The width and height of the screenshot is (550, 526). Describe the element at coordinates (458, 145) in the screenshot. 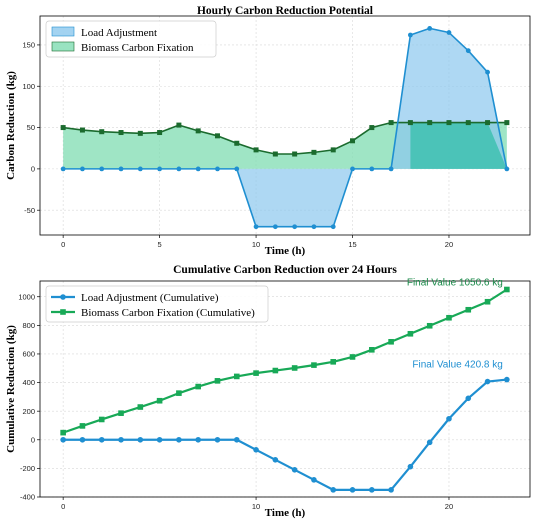

I see `area-fill-overlap` at that location.